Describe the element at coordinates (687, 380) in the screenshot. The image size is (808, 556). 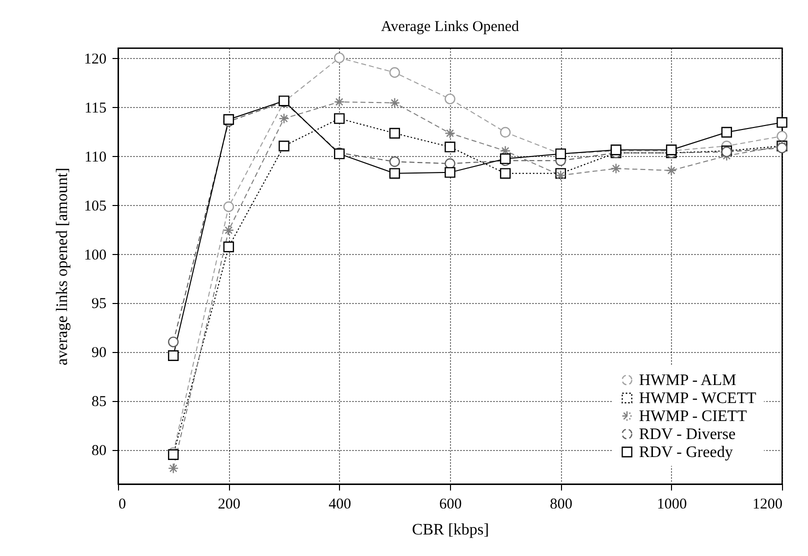
I see `legend-label: HWMP - ALM` at that location.